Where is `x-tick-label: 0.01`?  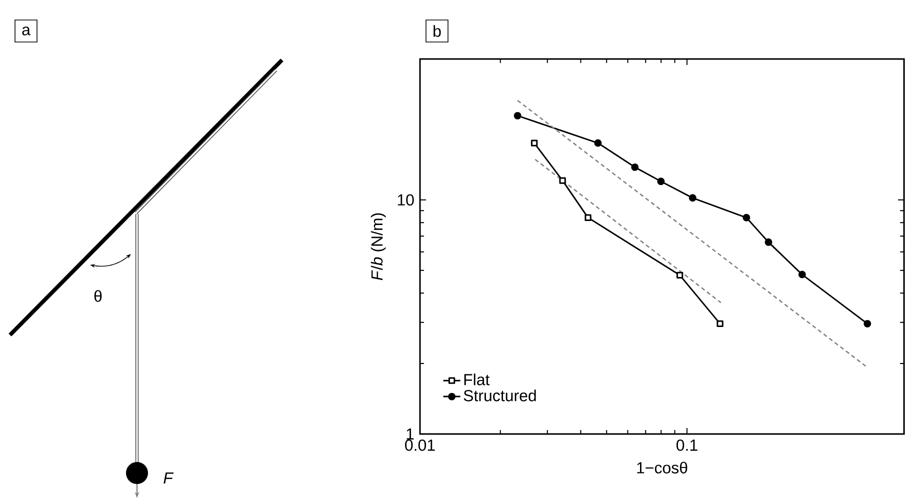
x-tick-label: 0.01 is located at coordinates (420, 445).